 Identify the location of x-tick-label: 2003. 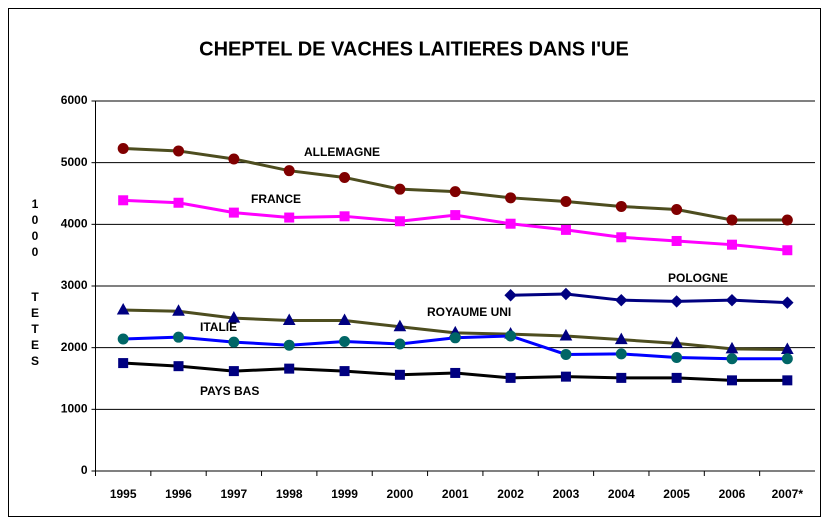
(566, 494).